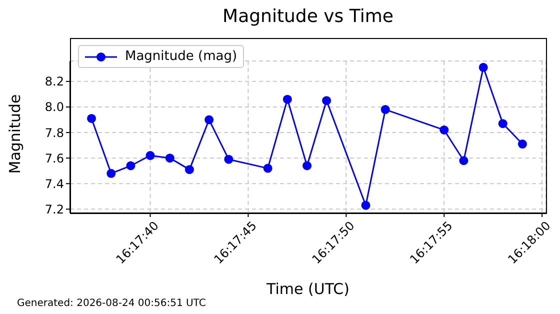 This screenshot has width=560, height=314. Describe the element at coordinates (54, 133) in the screenshot. I see `y-tick-label: 7.8` at that location.